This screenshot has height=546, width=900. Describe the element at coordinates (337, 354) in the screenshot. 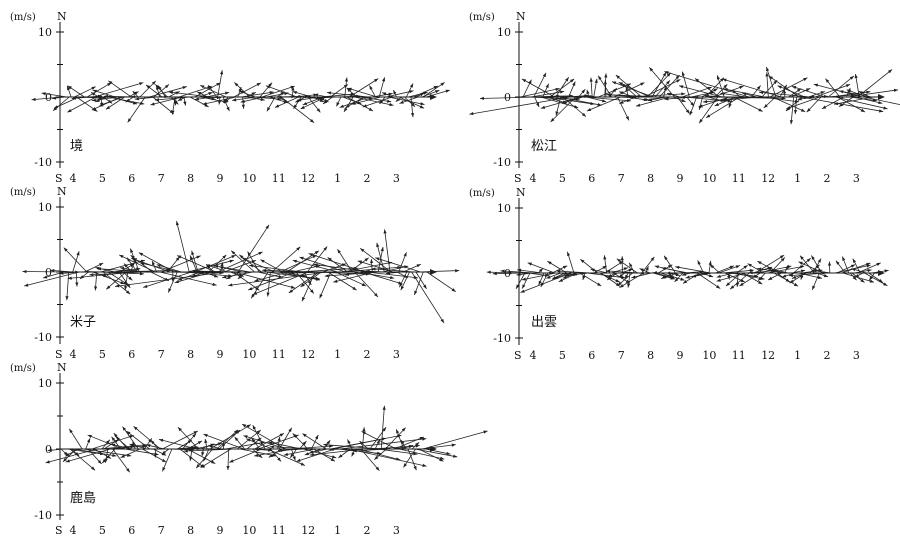

I see `month-label: 1` at that location.